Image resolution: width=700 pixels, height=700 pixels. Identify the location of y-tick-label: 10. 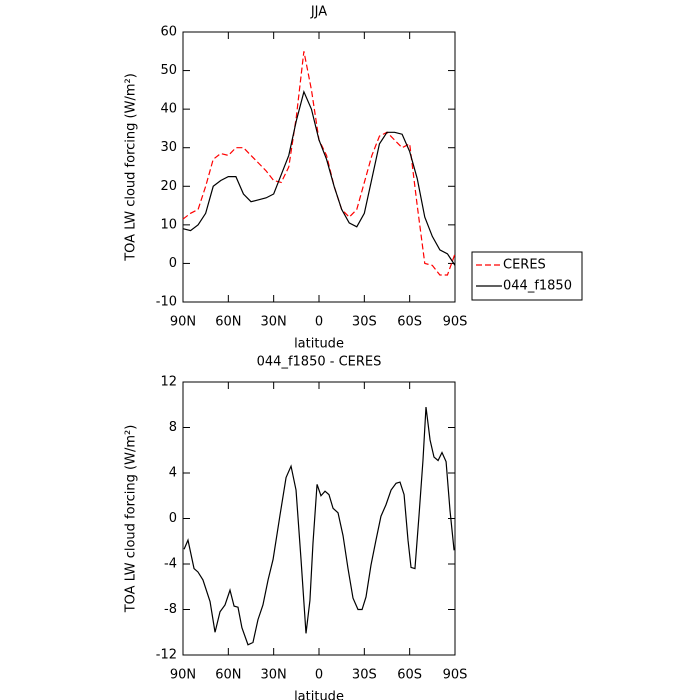
(168, 224).